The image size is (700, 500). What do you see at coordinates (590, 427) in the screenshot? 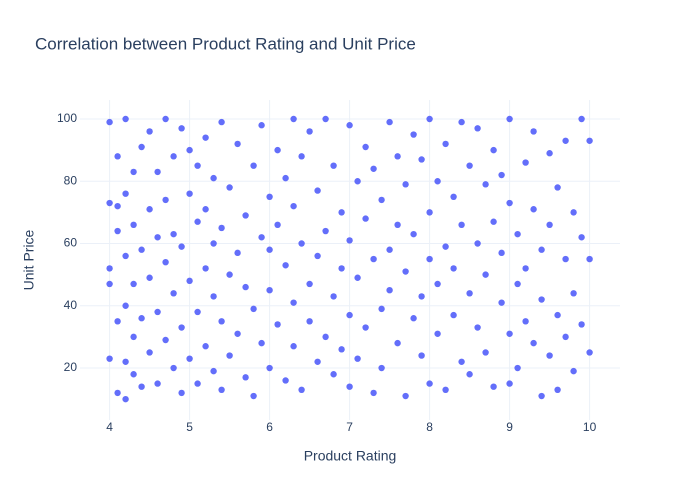
I see `x-tick-label: 10` at bounding box center [590, 427].